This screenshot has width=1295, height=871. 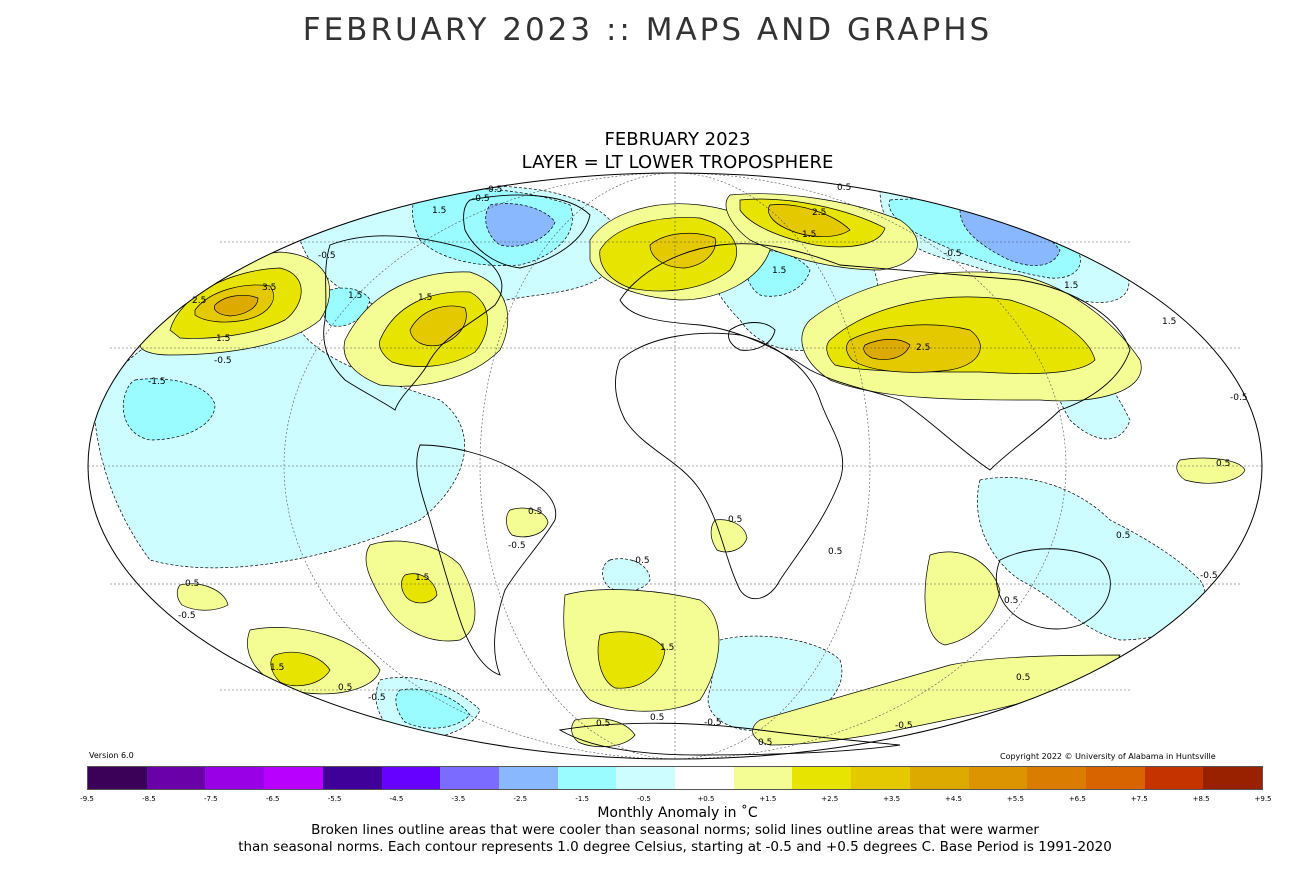 What do you see at coordinates (677, 813) in the screenshot?
I see `legend-title: Monthly Anomaly in ˚C` at bounding box center [677, 813].